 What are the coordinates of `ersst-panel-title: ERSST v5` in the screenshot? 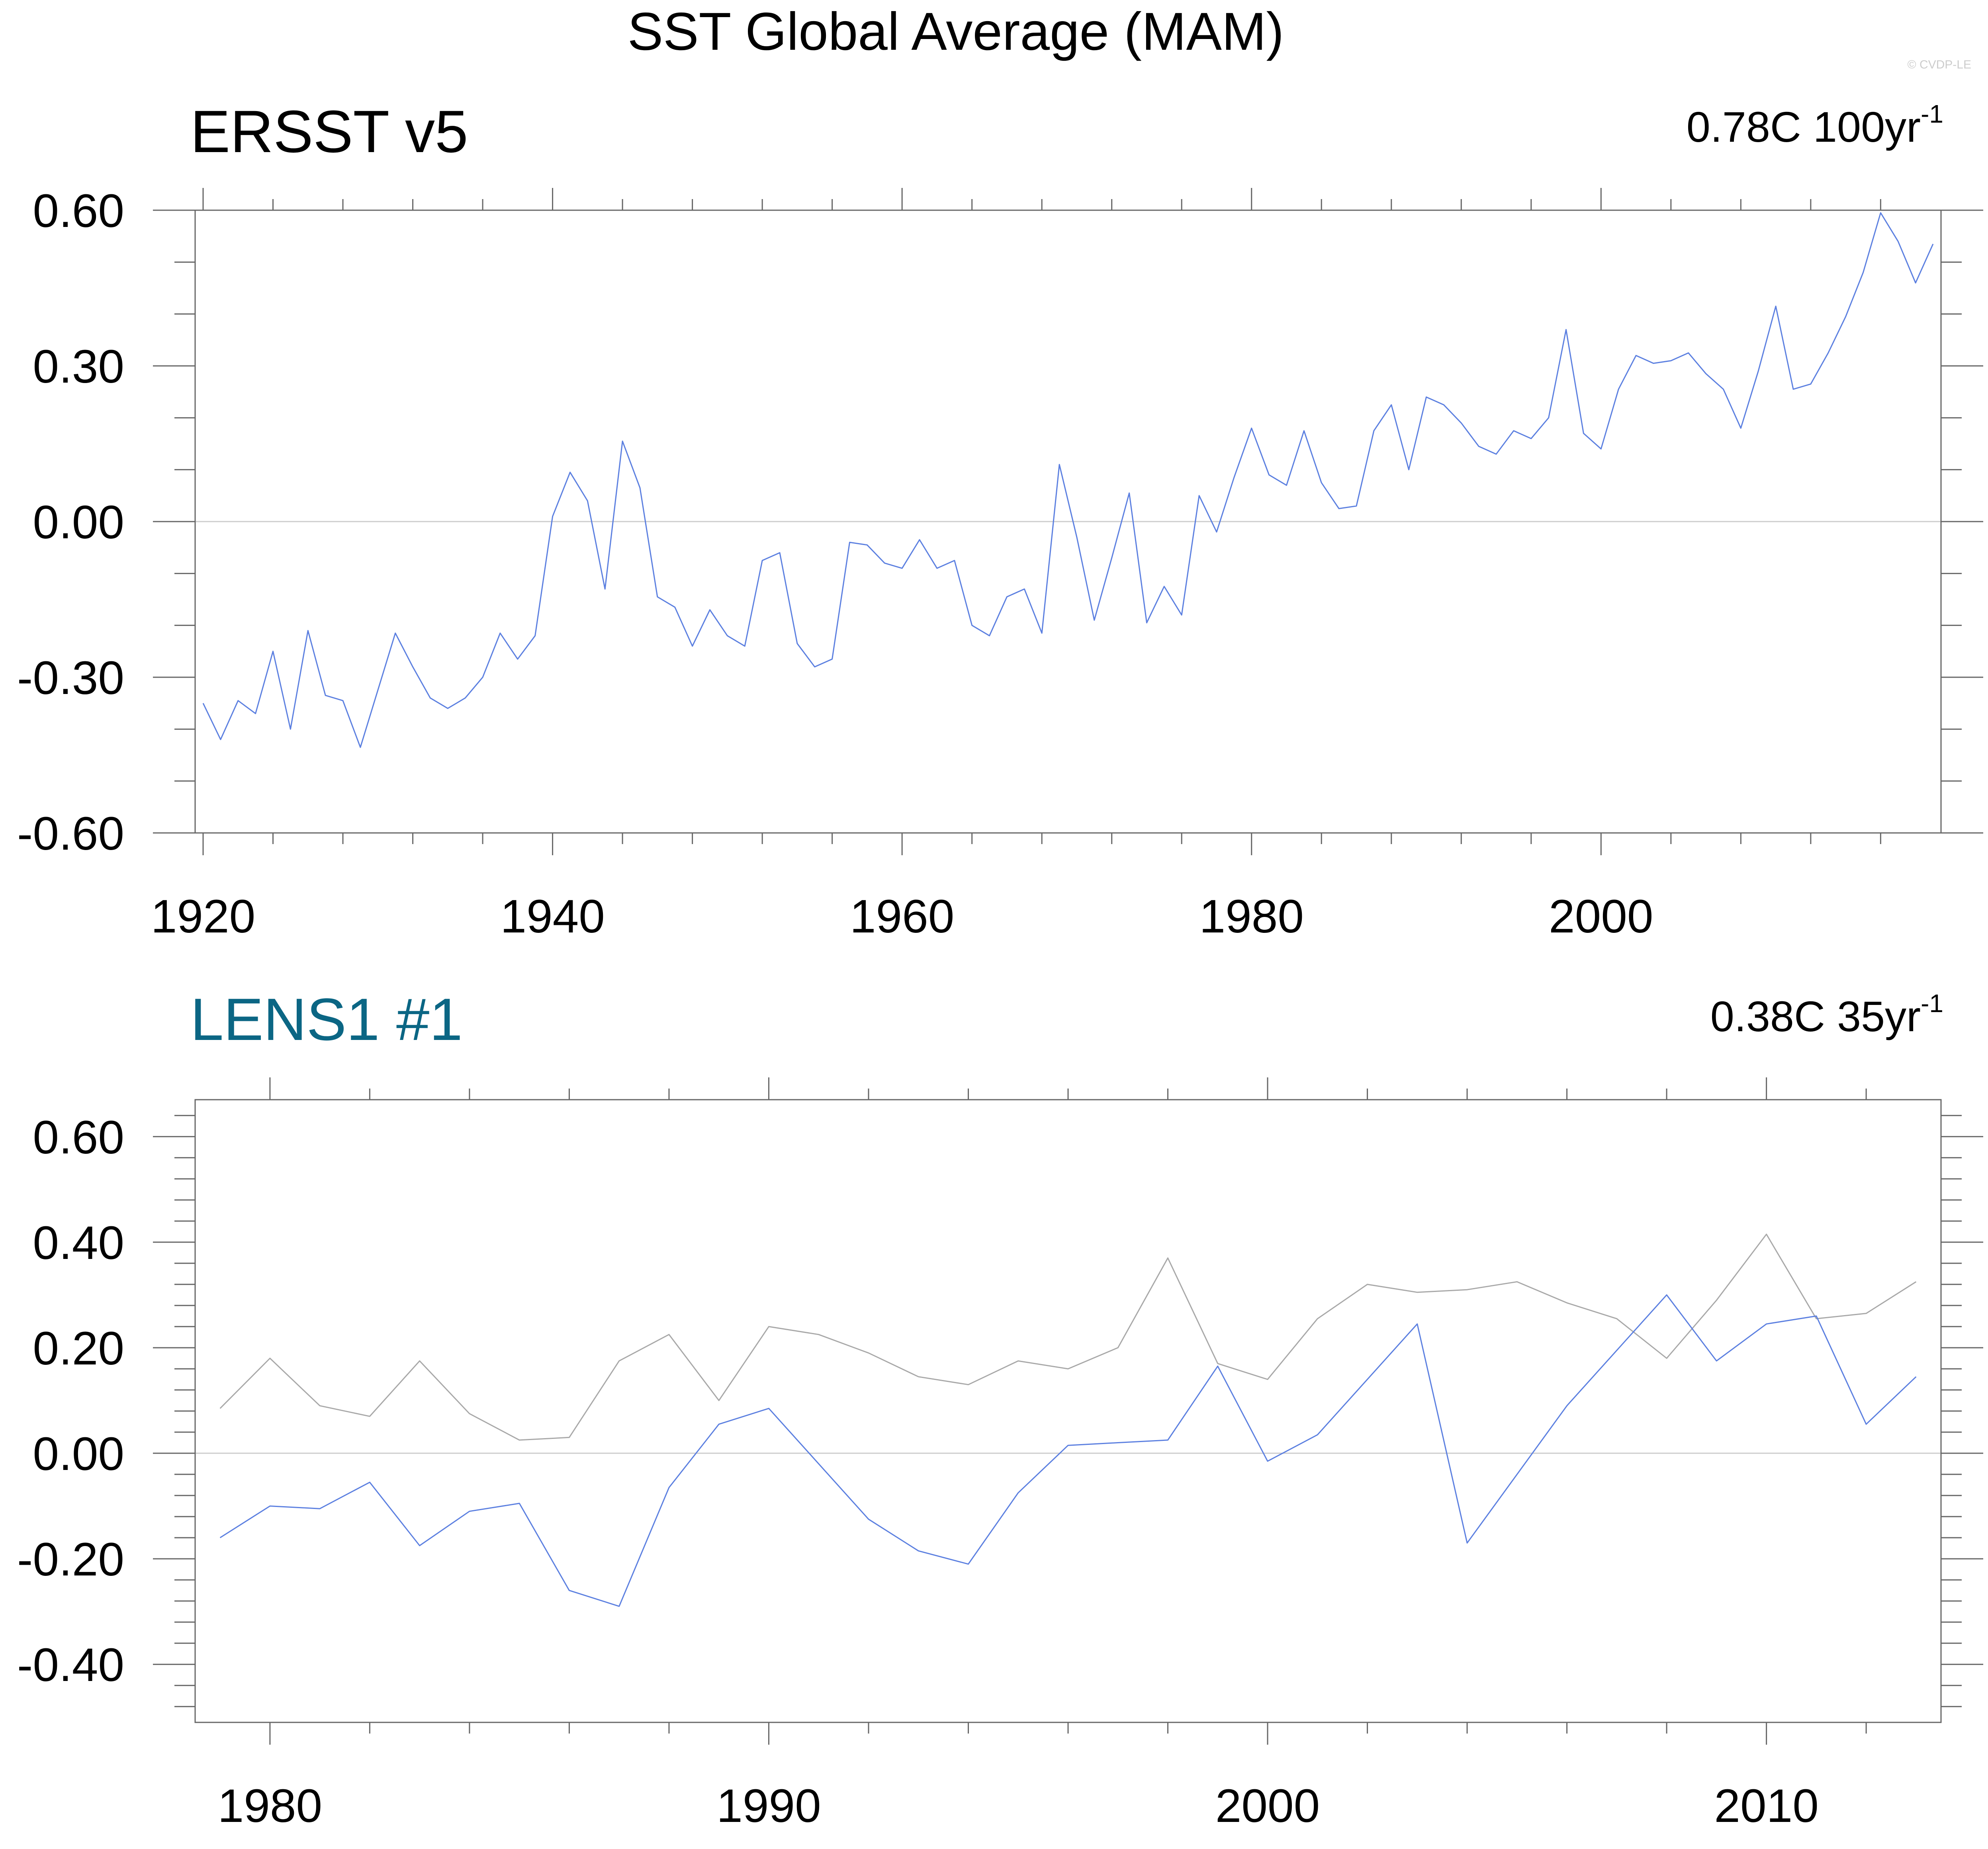 It's located at (329, 131).